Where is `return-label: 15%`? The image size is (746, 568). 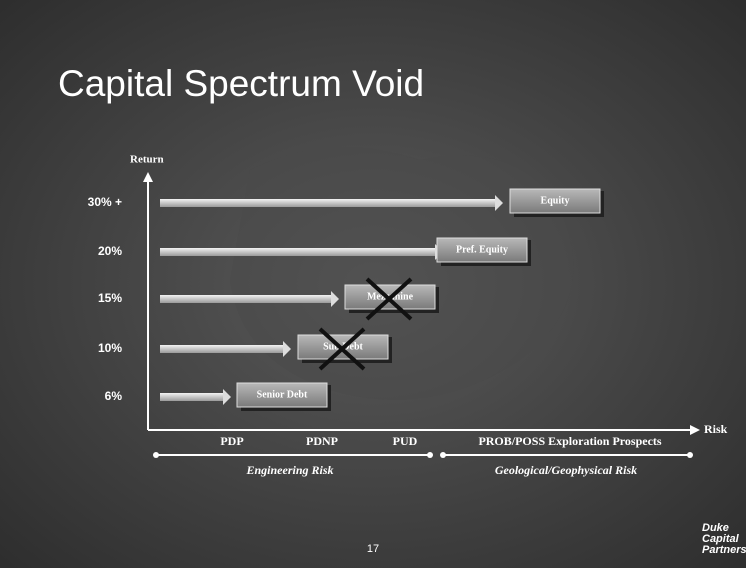 return-label: 15% is located at coordinates (110, 298).